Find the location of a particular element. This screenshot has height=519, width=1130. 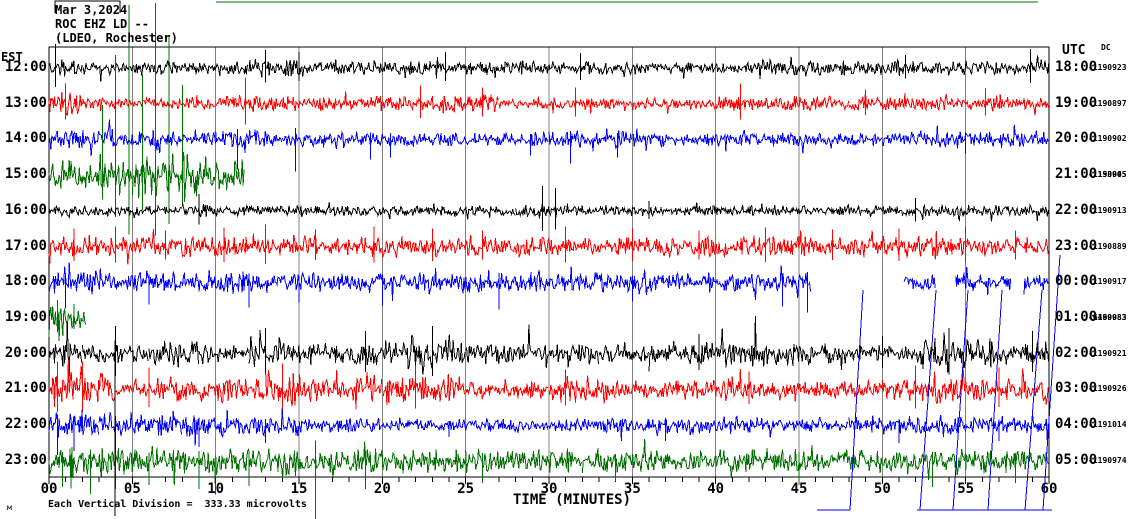

utc-time-label: 03:00 is located at coordinates (1076, 388).